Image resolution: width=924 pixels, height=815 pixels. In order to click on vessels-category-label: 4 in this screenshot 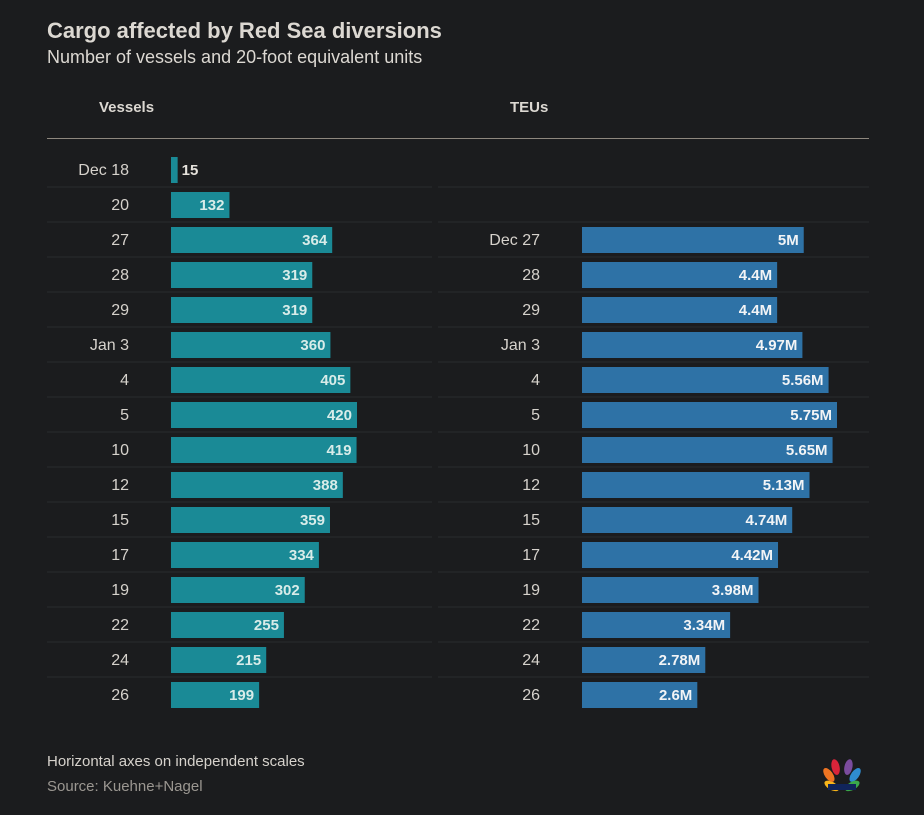, I will do `click(124, 380)`.